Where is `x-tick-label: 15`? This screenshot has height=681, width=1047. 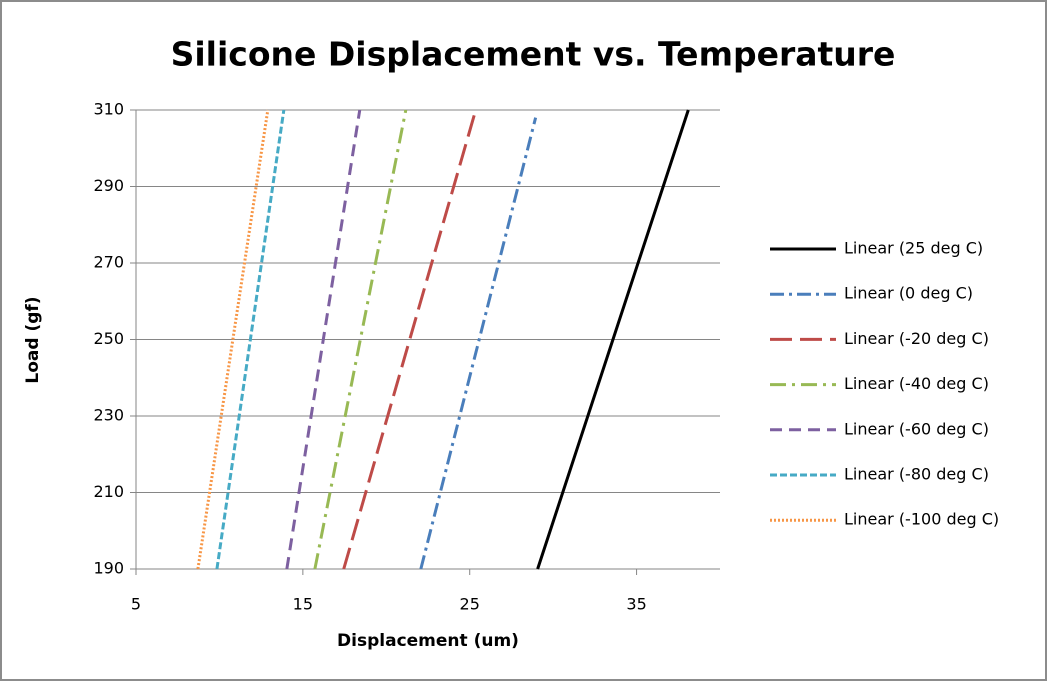
x-tick-label: 15 is located at coordinates (303, 604).